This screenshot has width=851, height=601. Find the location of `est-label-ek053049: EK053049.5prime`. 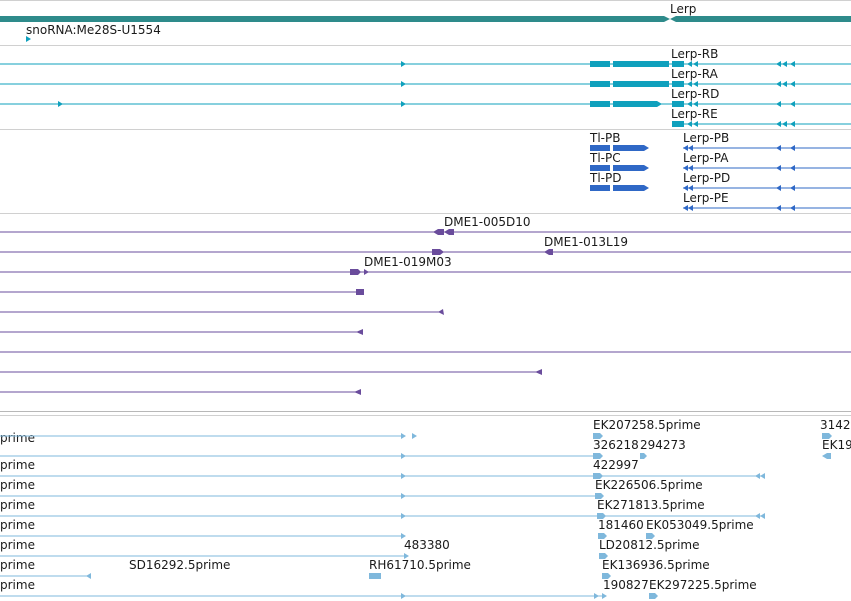

est-label-ek053049: EK053049.5prime is located at coordinates (700, 525).